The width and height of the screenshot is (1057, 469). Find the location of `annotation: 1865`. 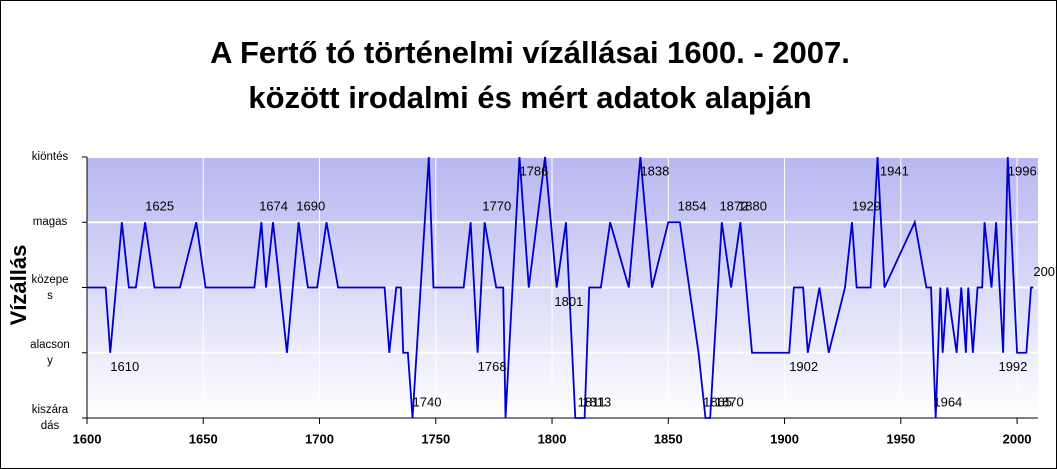

annotation: 1865 is located at coordinates (717, 401).